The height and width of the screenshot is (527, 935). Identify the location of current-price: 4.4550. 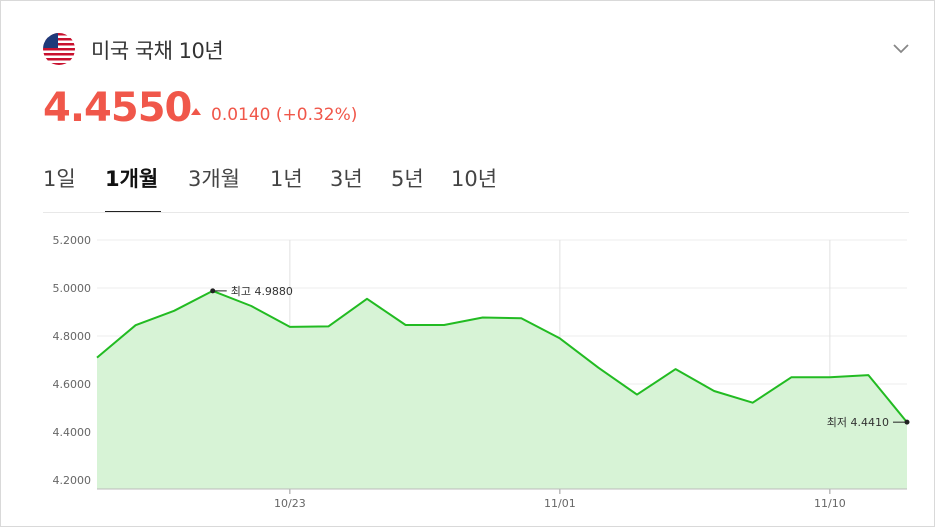
(117, 108).